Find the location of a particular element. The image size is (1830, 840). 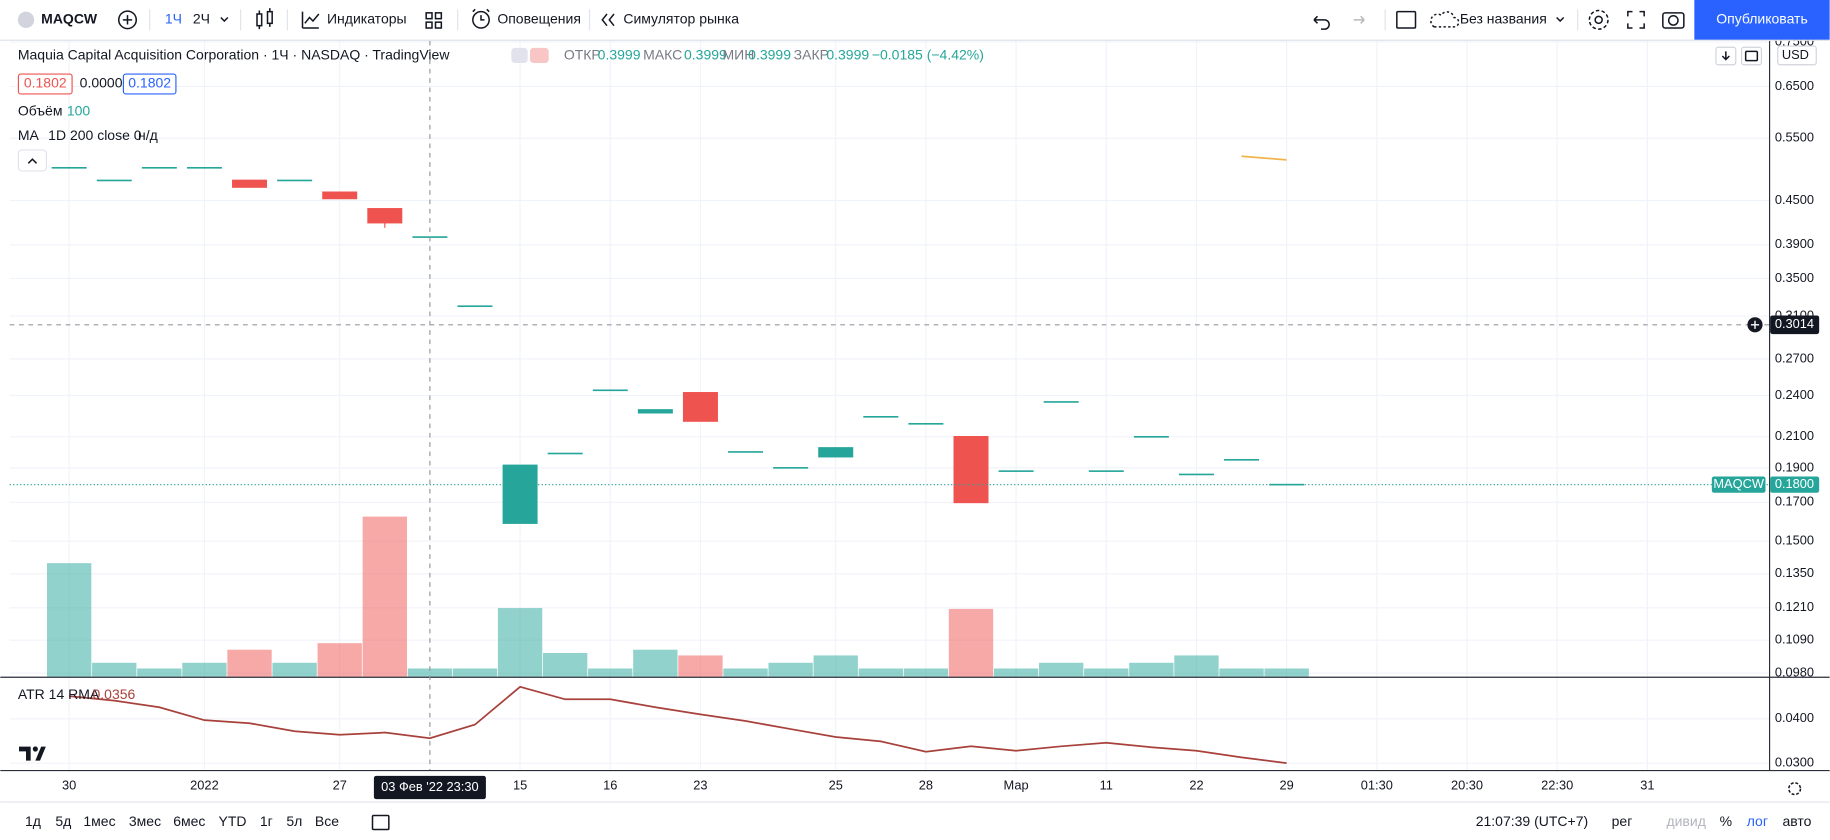

scroll-down-icon is located at coordinates (1725, 56).